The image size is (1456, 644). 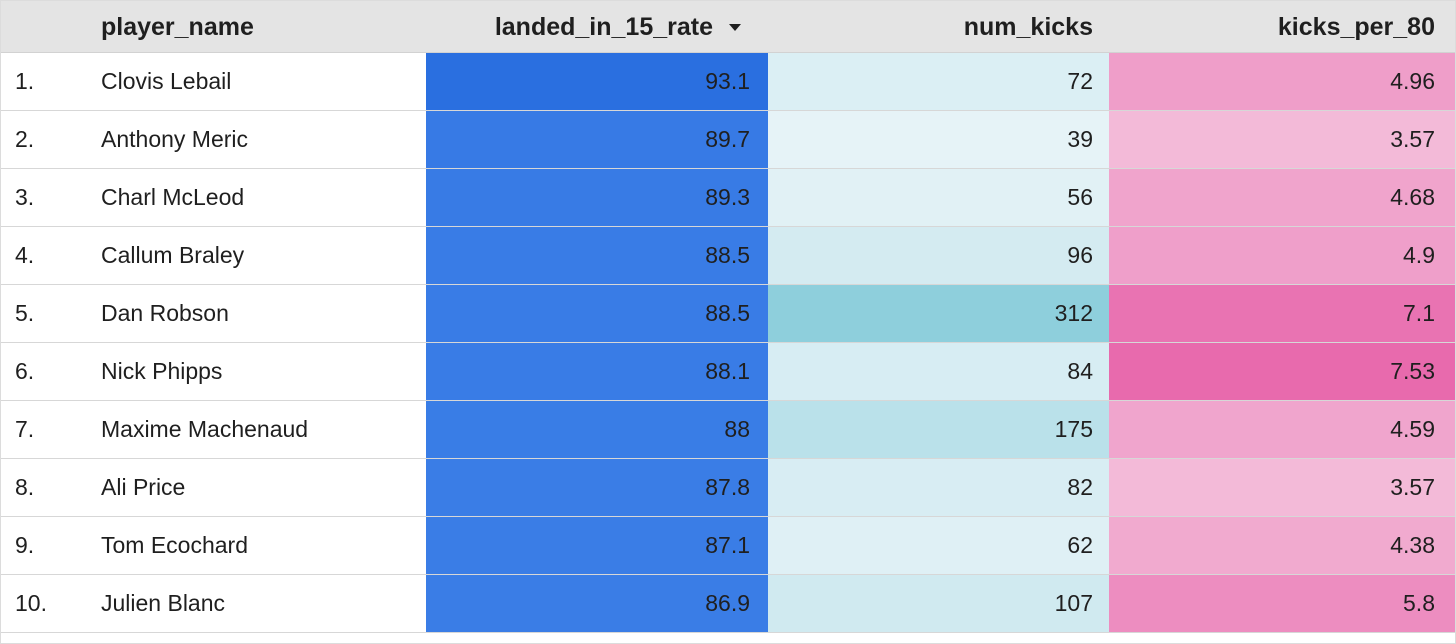 What do you see at coordinates (938, 197) in the screenshot?
I see `num-kicks-cell: 56` at bounding box center [938, 197].